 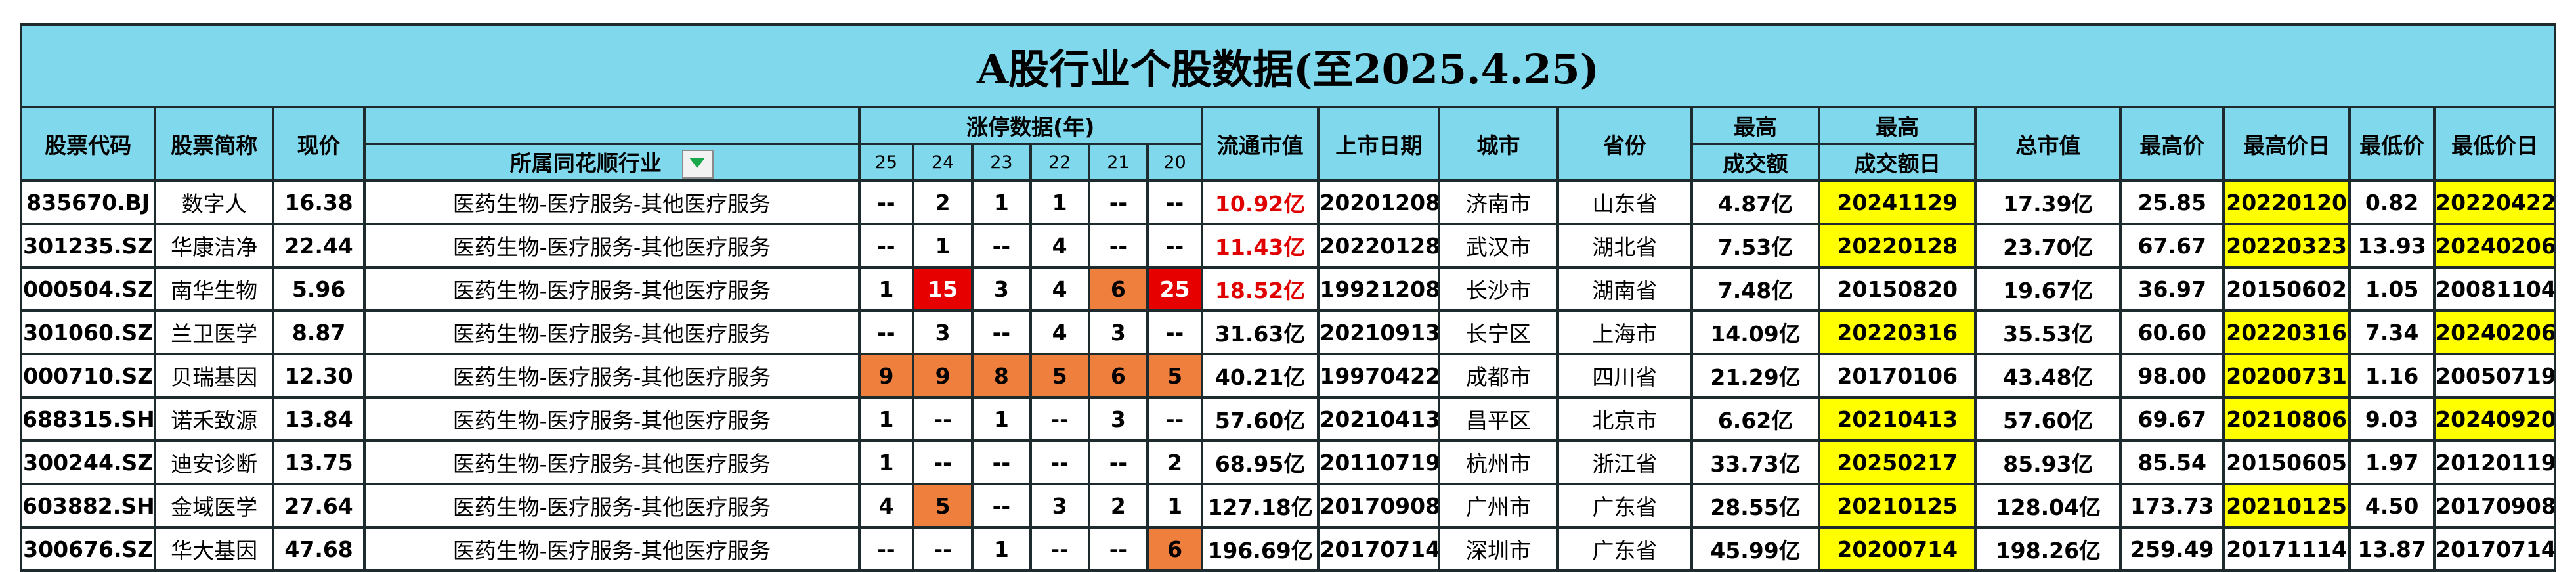 What do you see at coordinates (88, 144) in the screenshot?
I see `header-code: 股票代码` at bounding box center [88, 144].